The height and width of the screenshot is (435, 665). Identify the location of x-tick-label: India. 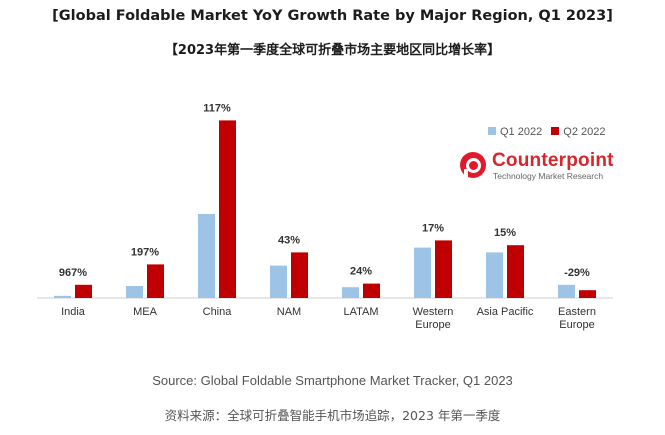
(73, 312).